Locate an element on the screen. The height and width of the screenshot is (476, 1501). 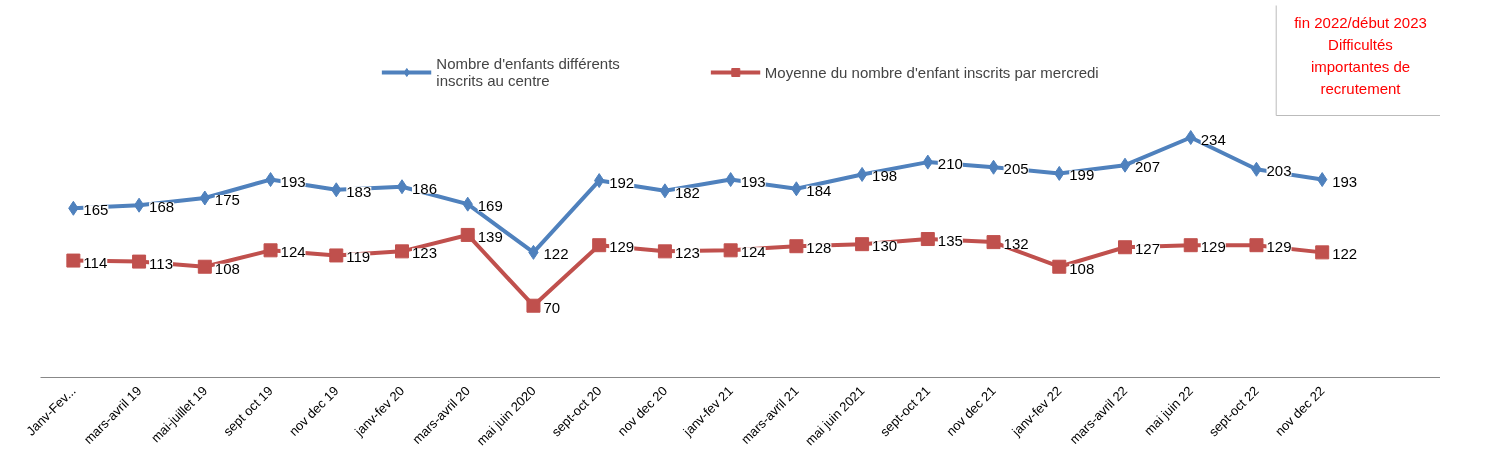
data-label: 183 is located at coordinates (359, 191).